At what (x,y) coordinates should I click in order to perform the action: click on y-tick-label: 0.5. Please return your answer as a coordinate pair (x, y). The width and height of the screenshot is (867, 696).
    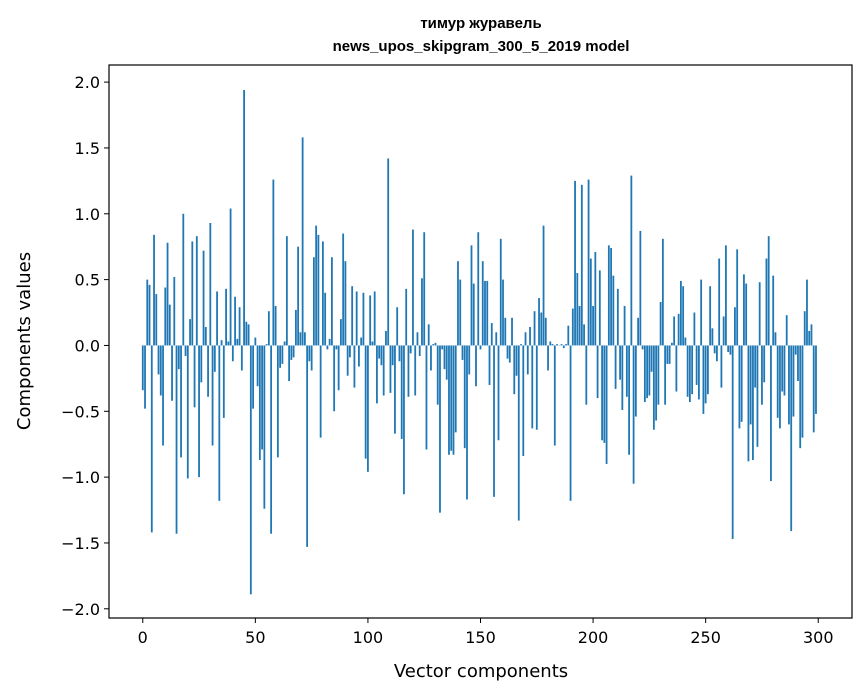
    Looking at the image, I should click on (87, 280).